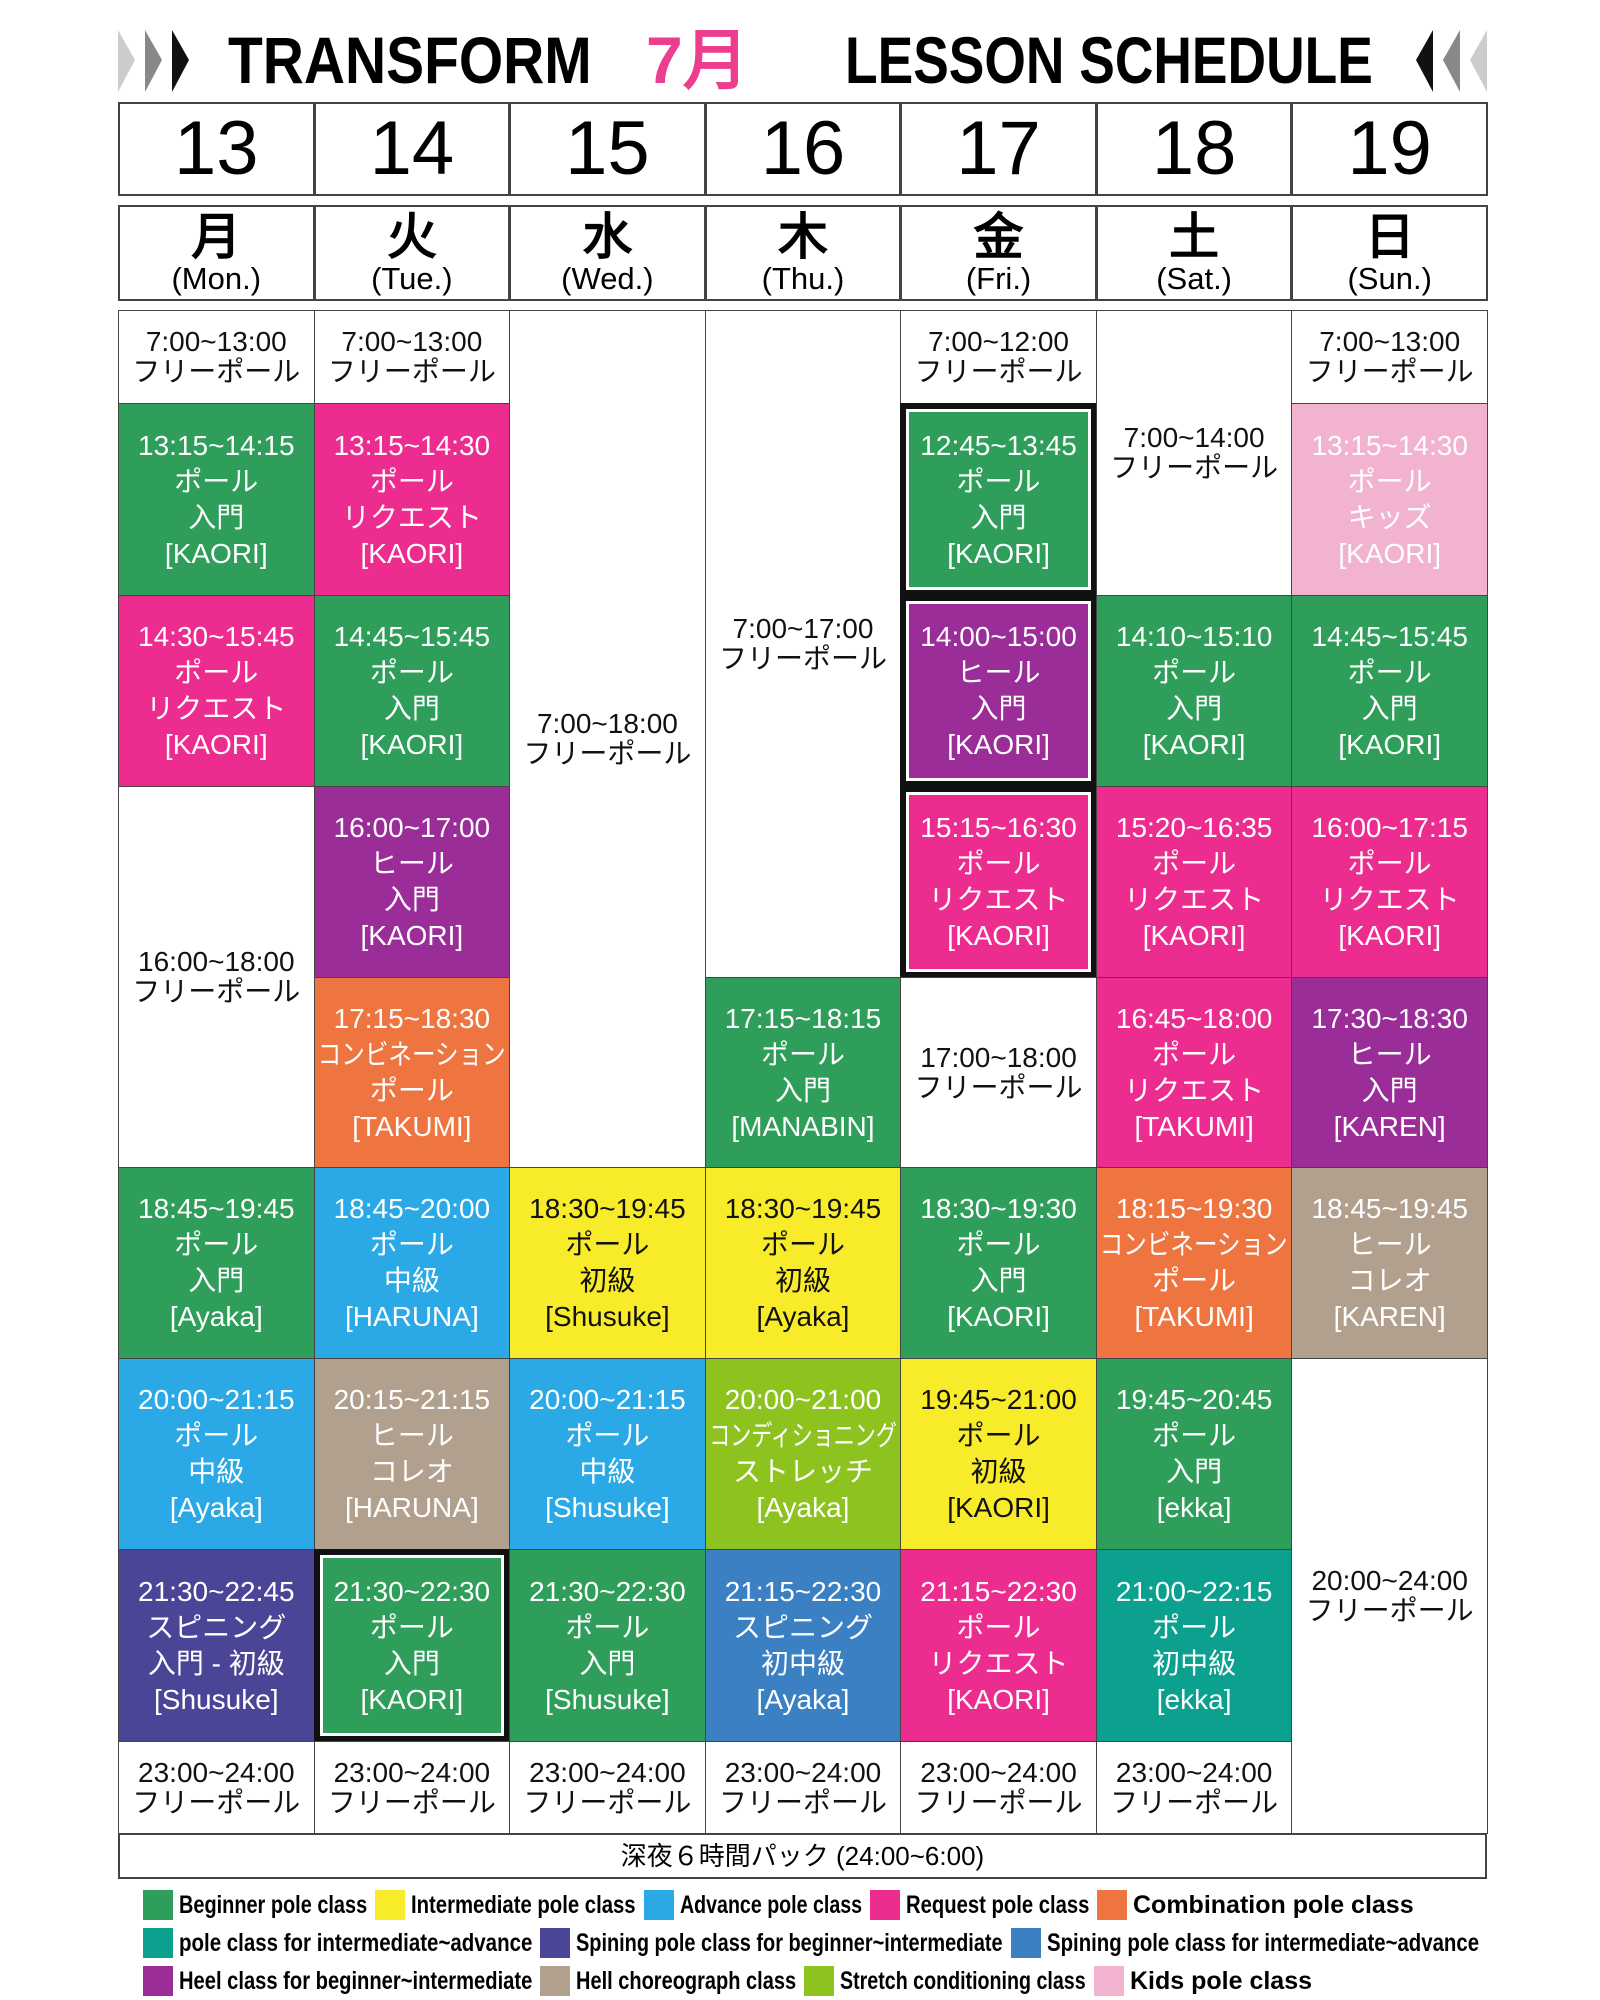 The height and width of the screenshot is (2000, 1600). Describe the element at coordinates (607, 1208) in the screenshot. I see `class-text: 18:30~19:45` at that location.